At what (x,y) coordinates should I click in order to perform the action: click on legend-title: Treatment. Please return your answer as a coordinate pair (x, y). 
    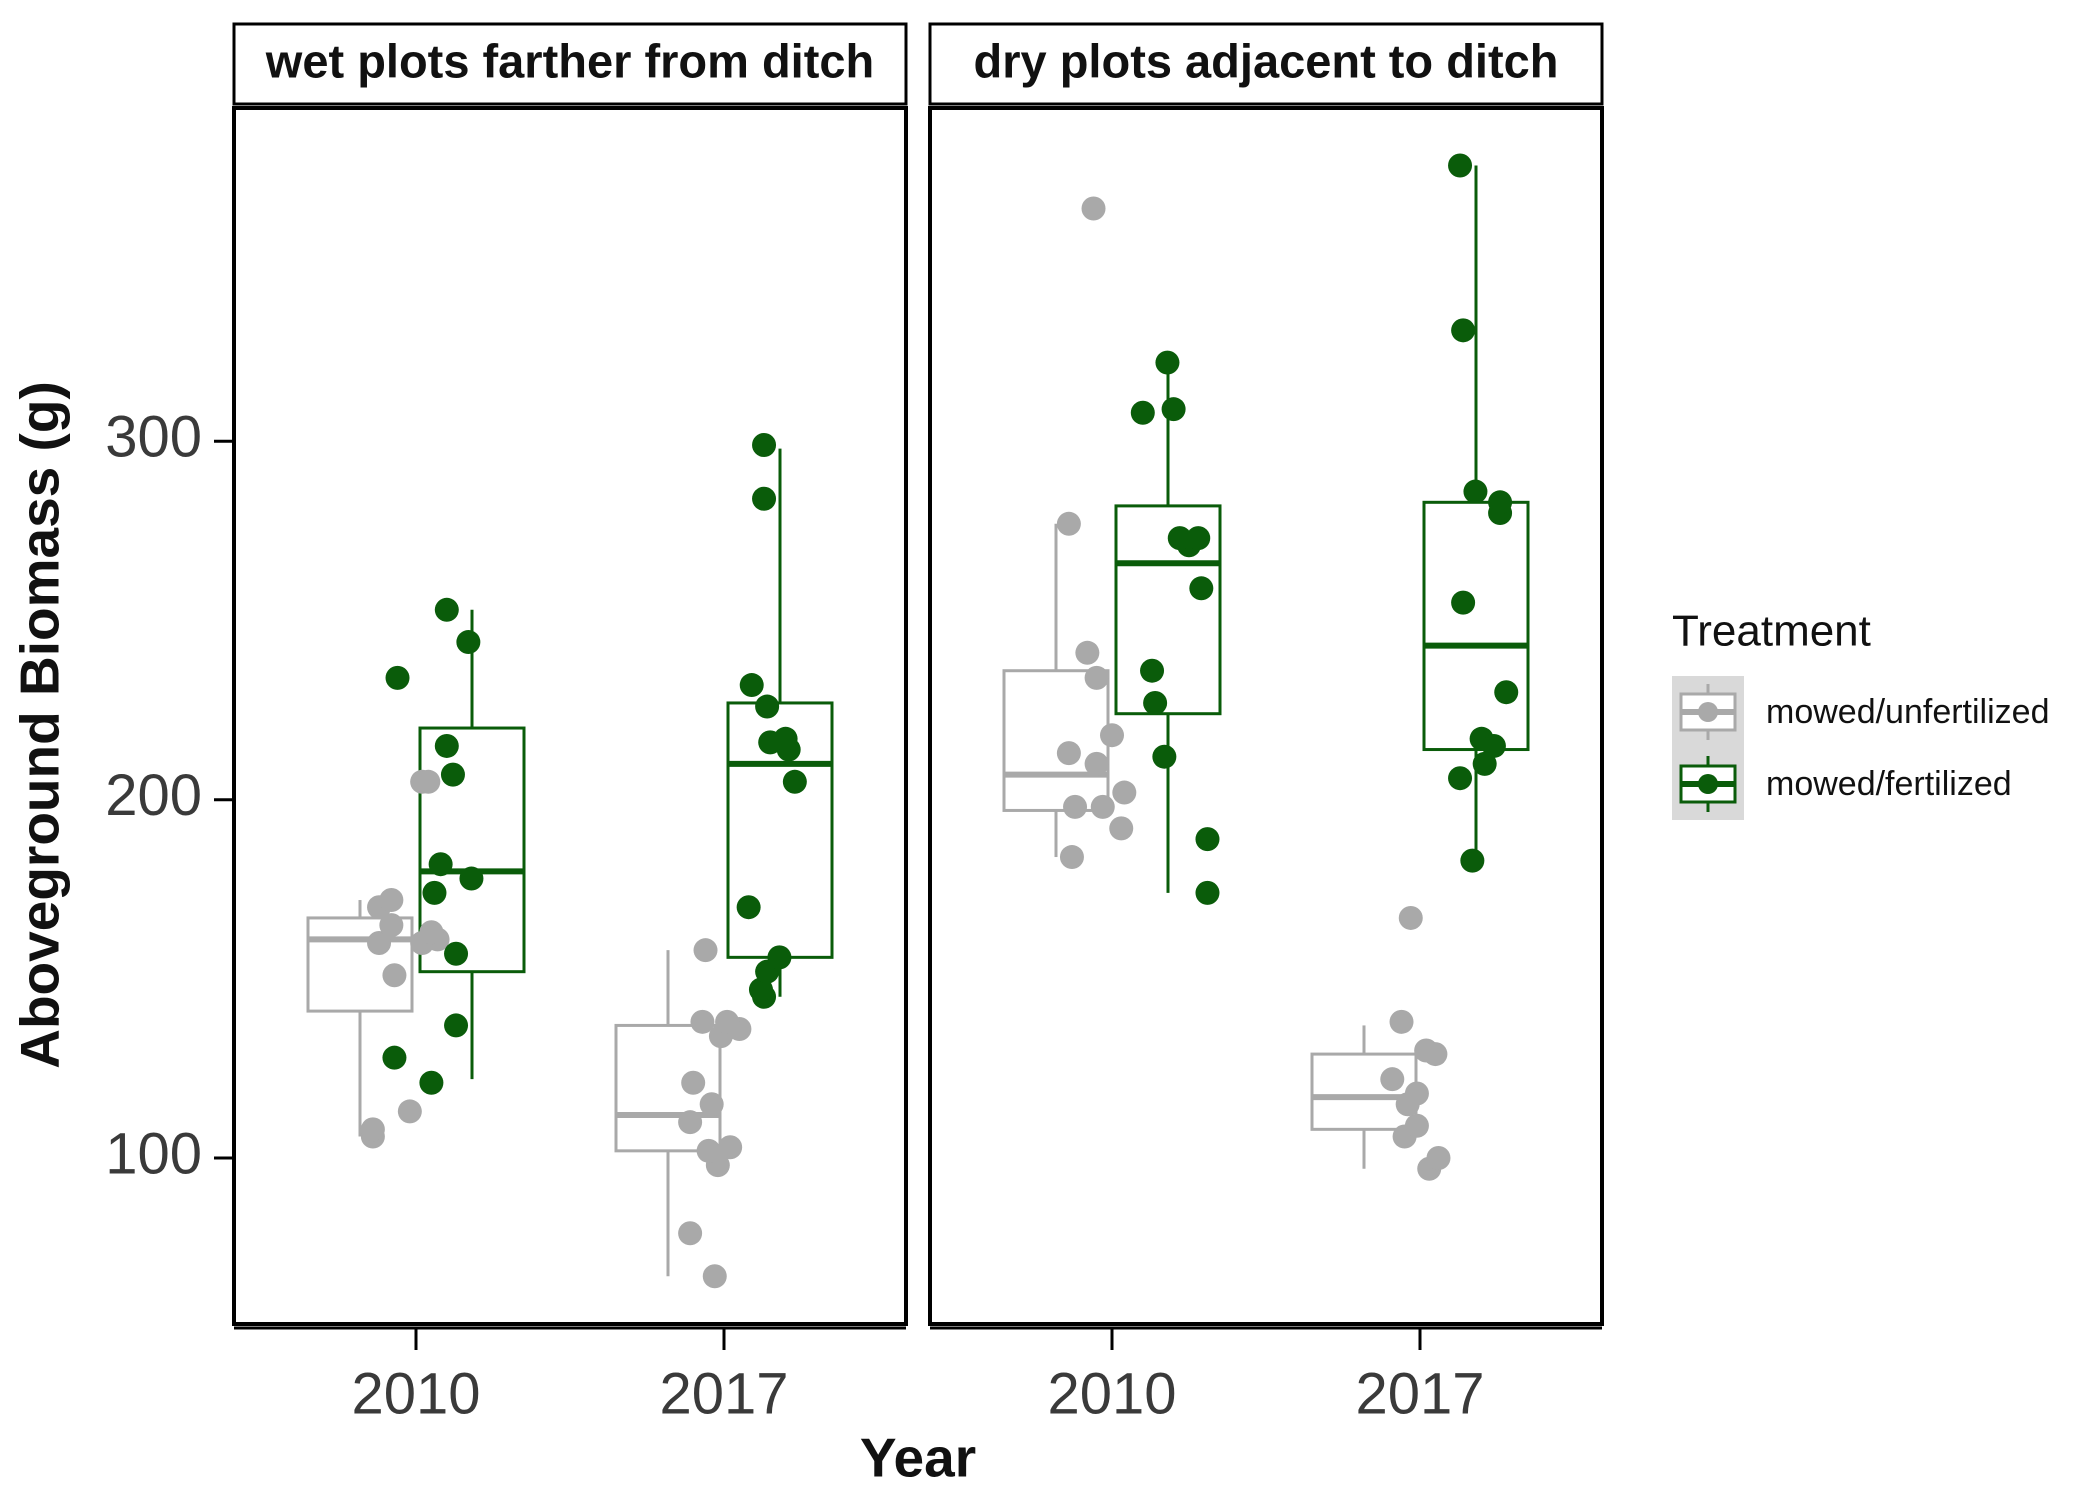
    Looking at the image, I should click on (1771, 631).